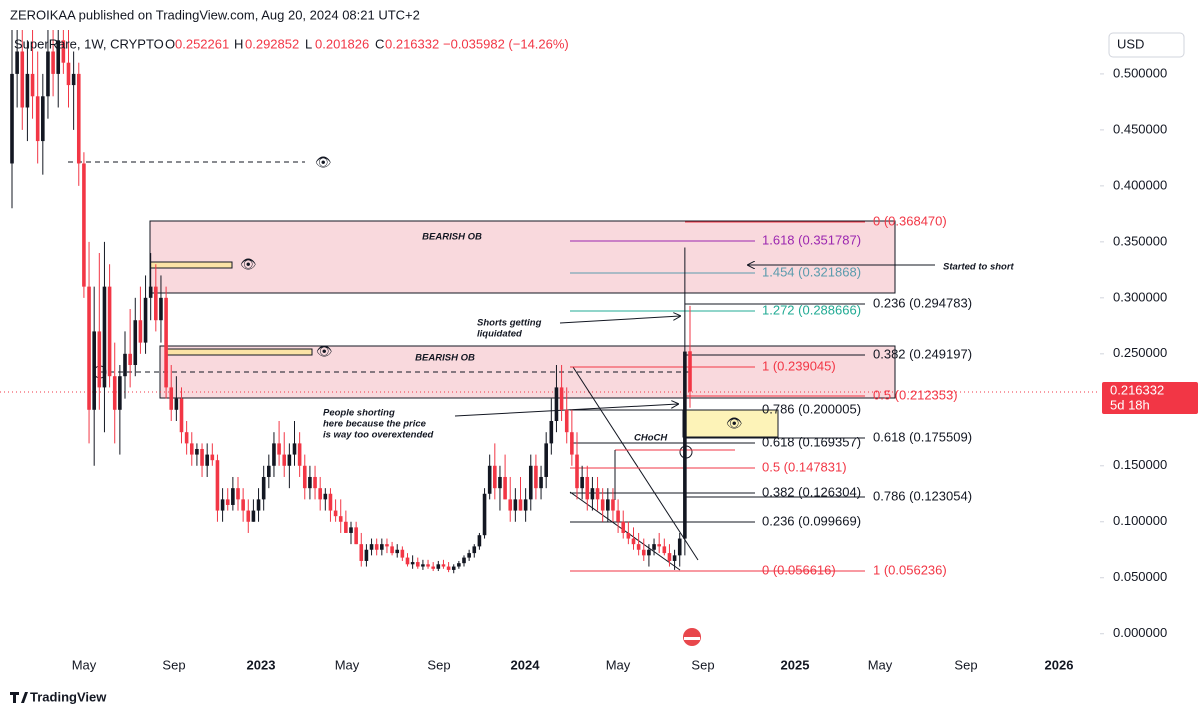 This screenshot has height=716, width=1200. Describe the element at coordinates (651, 438) in the screenshot. I see `annotation: CHoCH` at that location.